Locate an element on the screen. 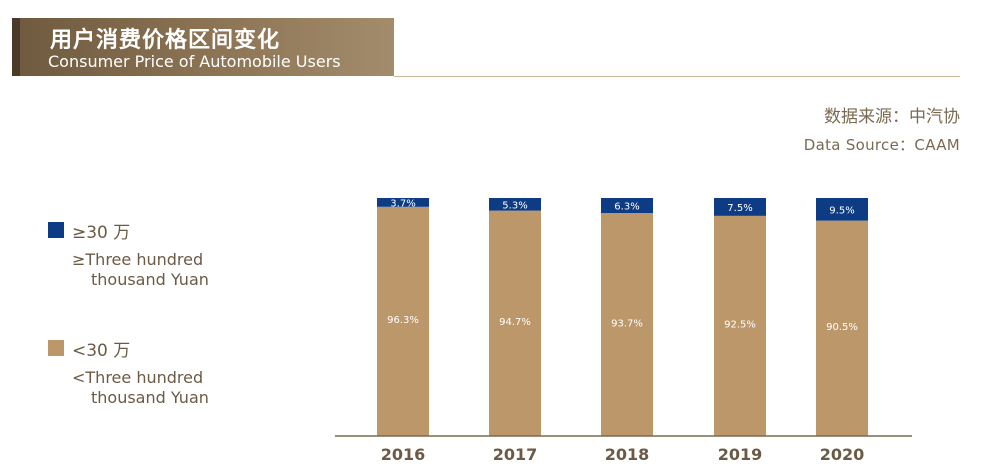 This screenshot has width=982, height=474. bar-over-300k-2016 is located at coordinates (403, 202).